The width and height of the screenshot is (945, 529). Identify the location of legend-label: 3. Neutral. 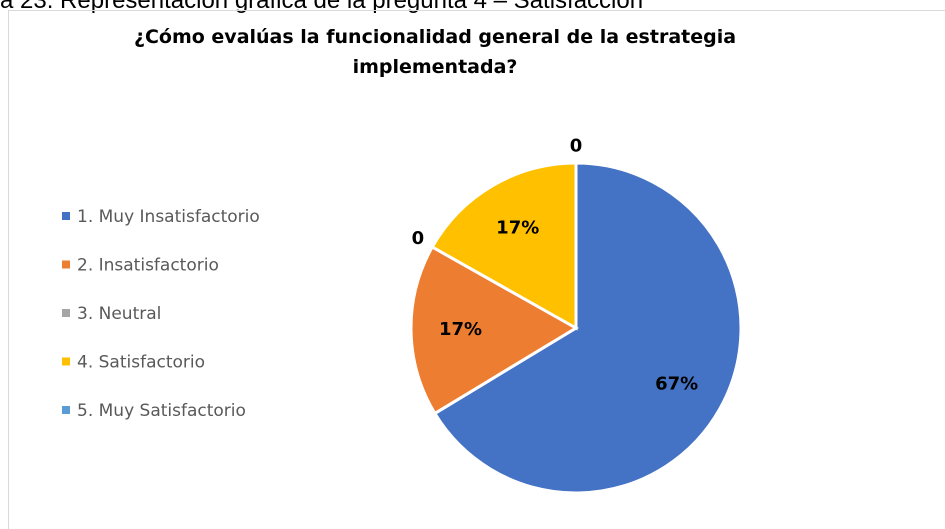
(119, 314).